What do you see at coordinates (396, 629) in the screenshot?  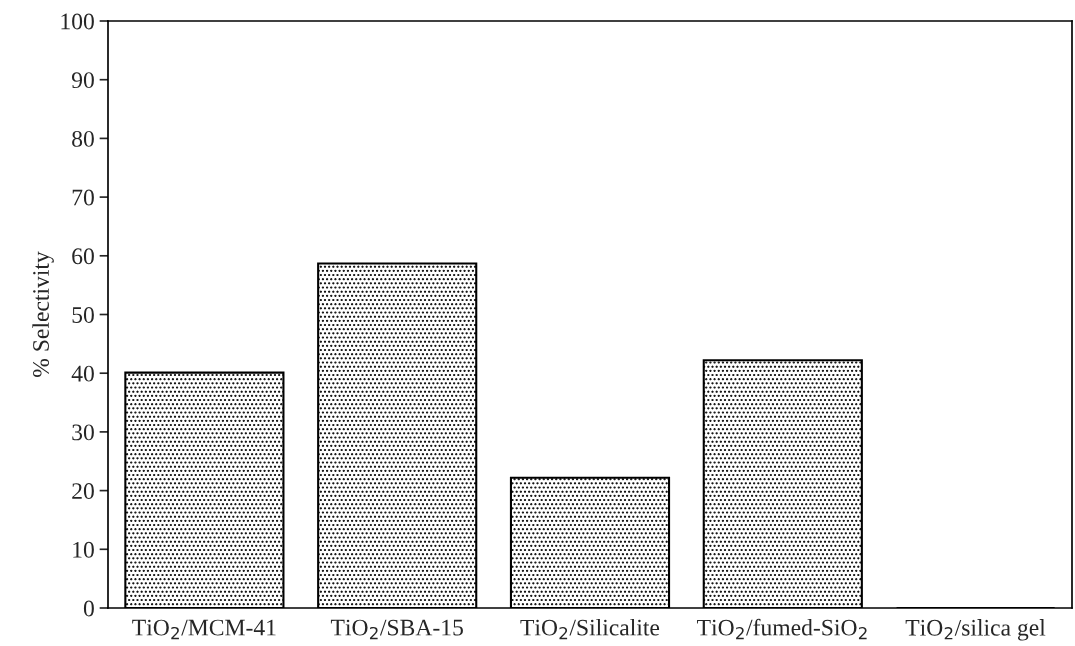 I see `x-tick-label: TiO$_{2}$/SBA-15` at bounding box center [396, 629].